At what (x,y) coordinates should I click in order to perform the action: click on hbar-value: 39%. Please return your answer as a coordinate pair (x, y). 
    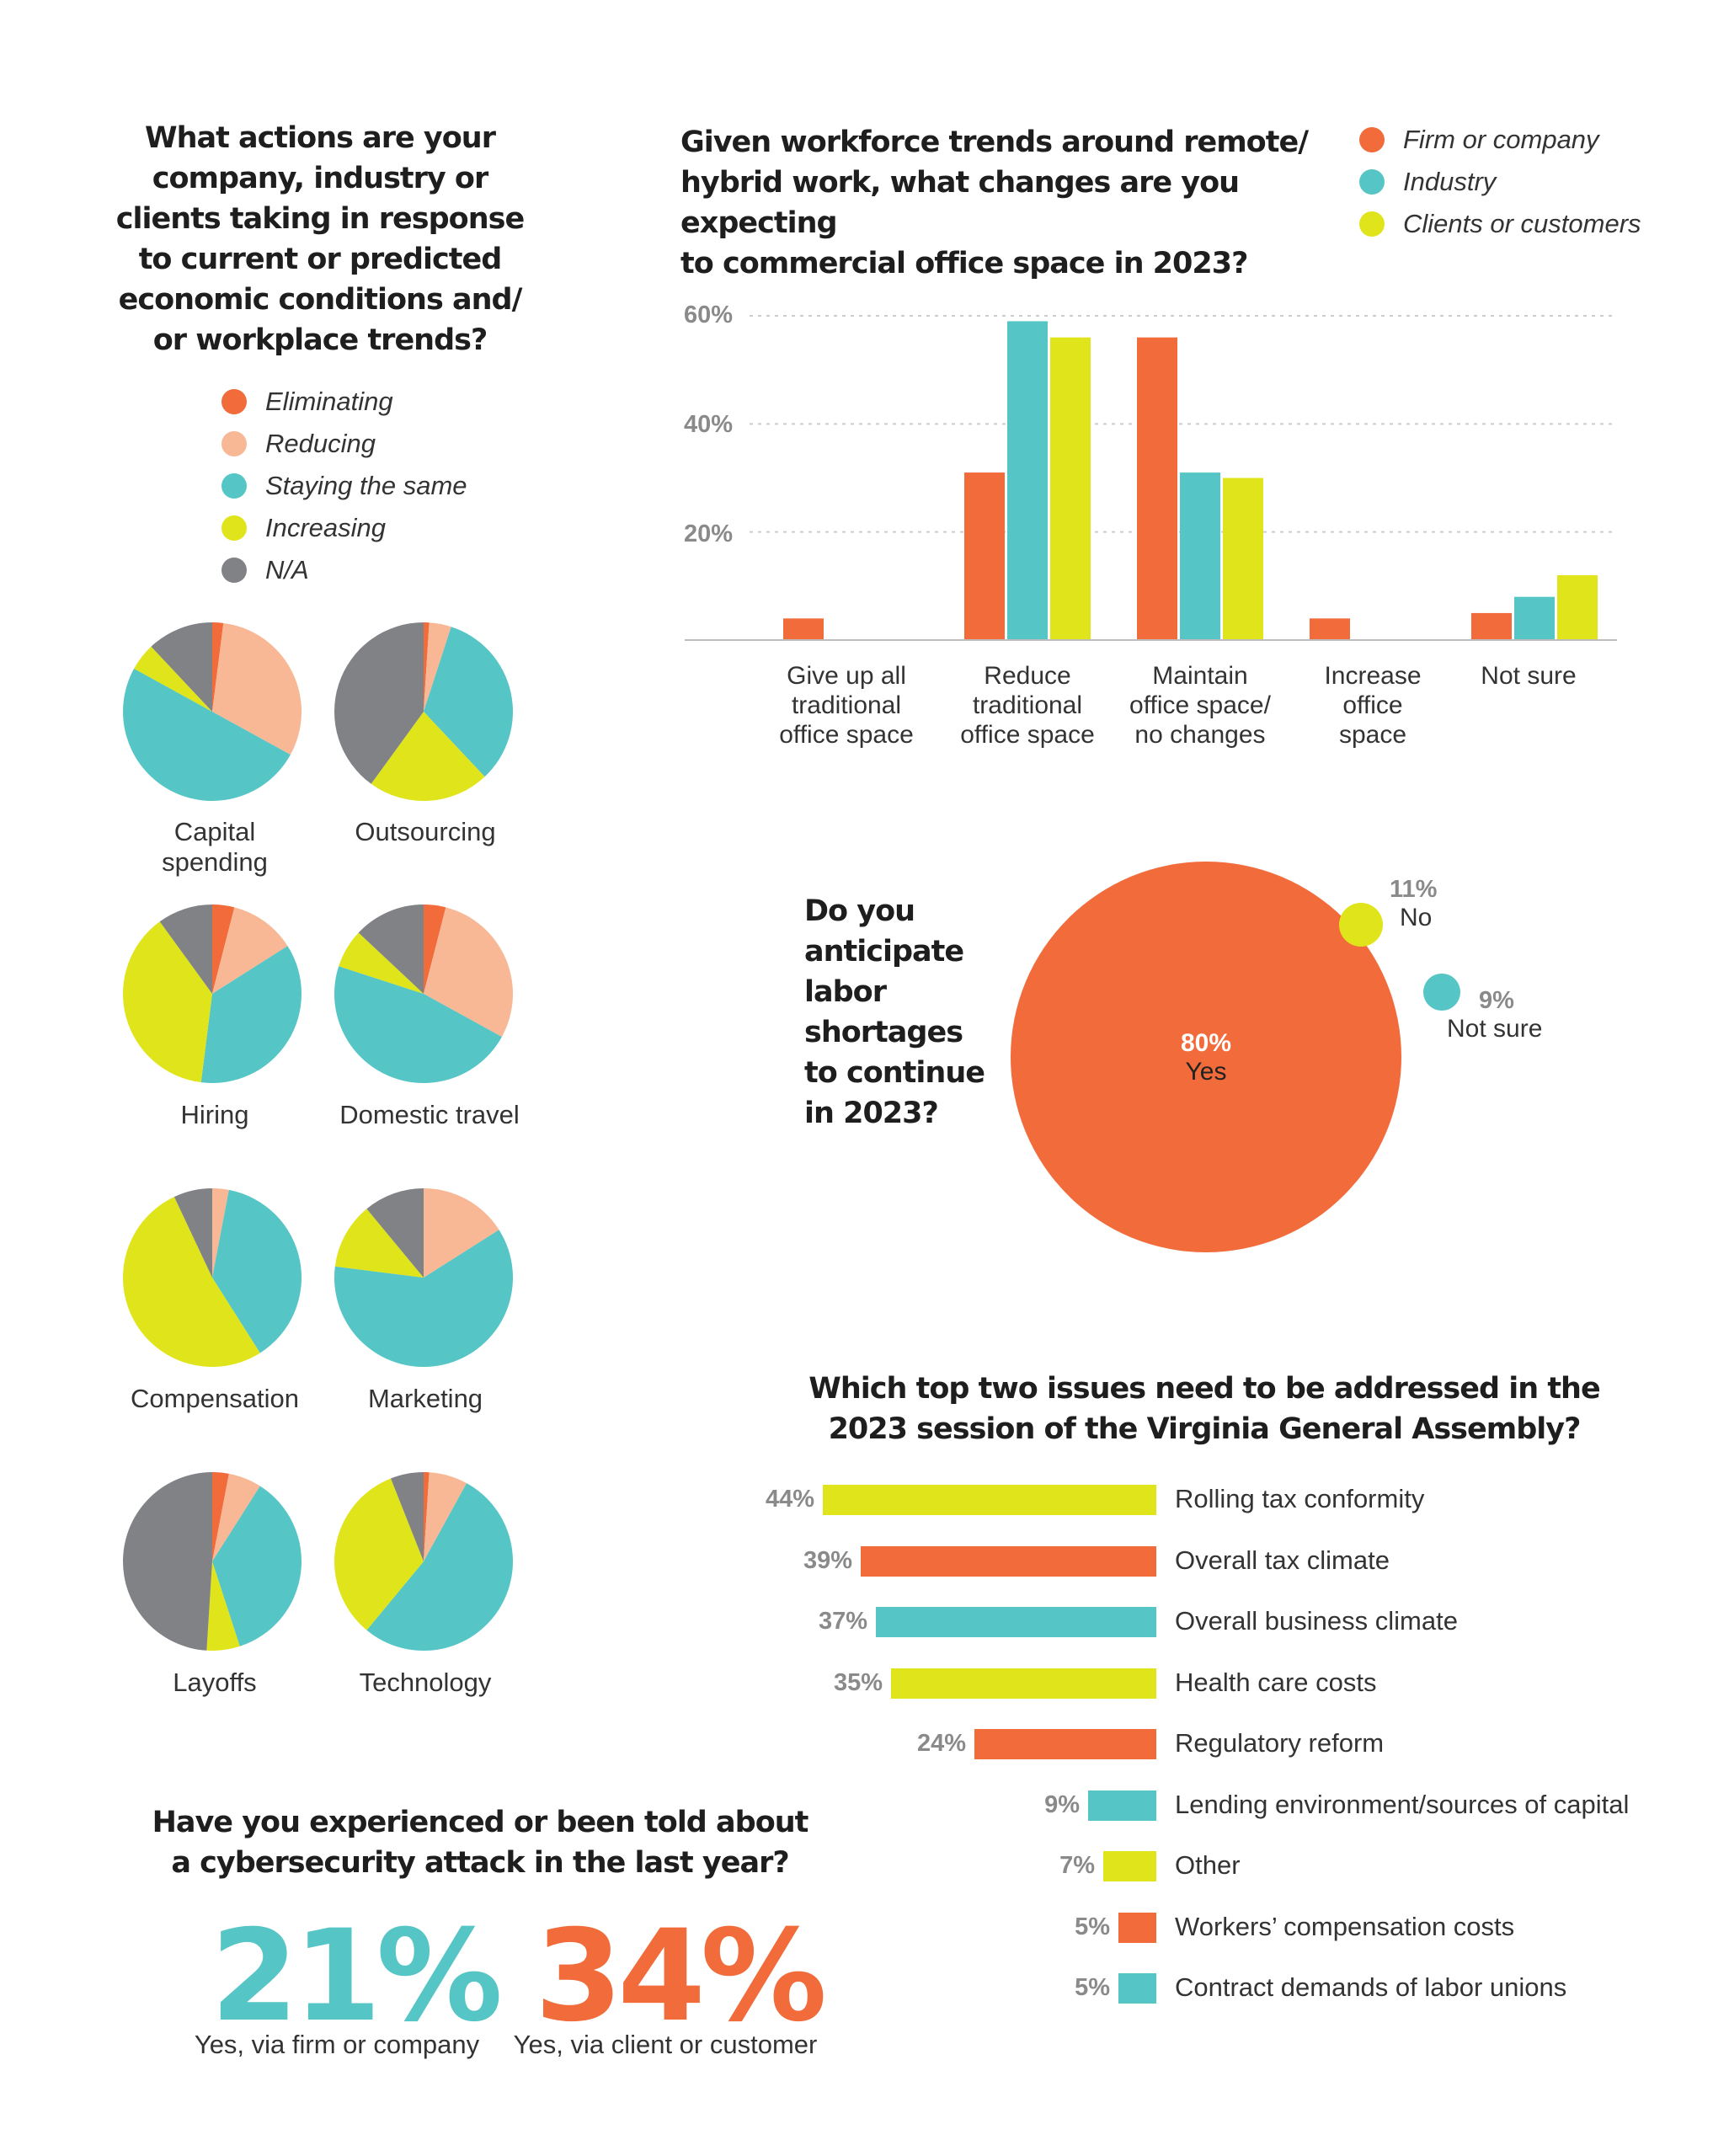
    Looking at the image, I should click on (827, 1560).